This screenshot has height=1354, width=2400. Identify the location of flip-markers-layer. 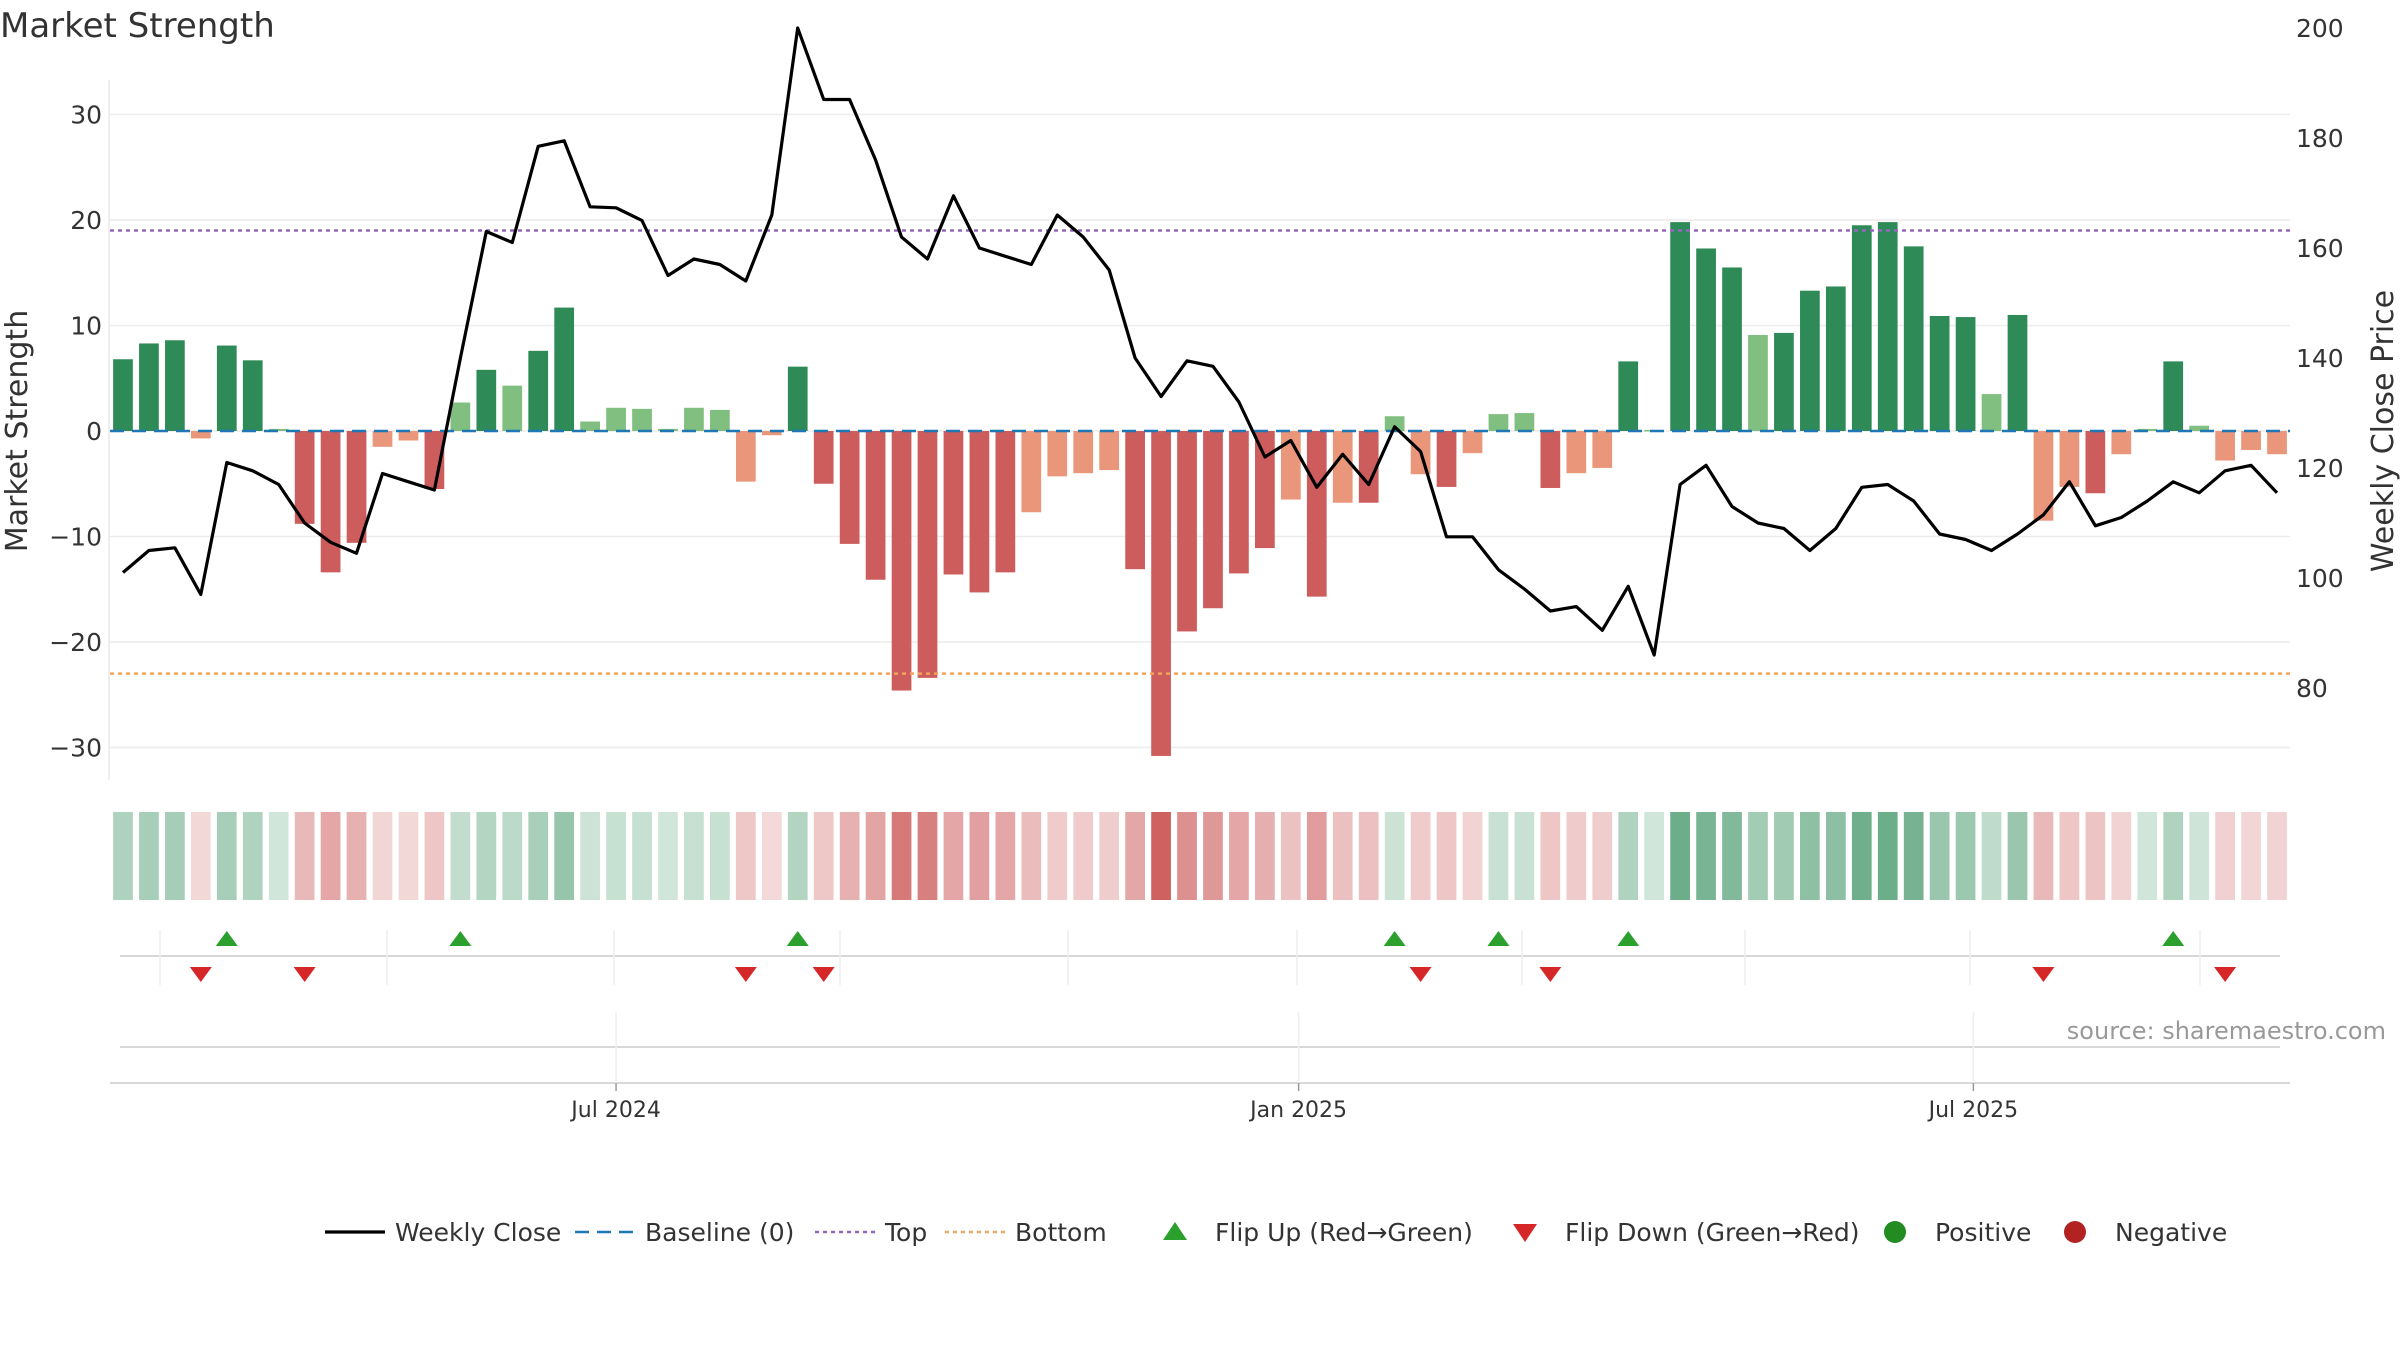
(1200, 957).